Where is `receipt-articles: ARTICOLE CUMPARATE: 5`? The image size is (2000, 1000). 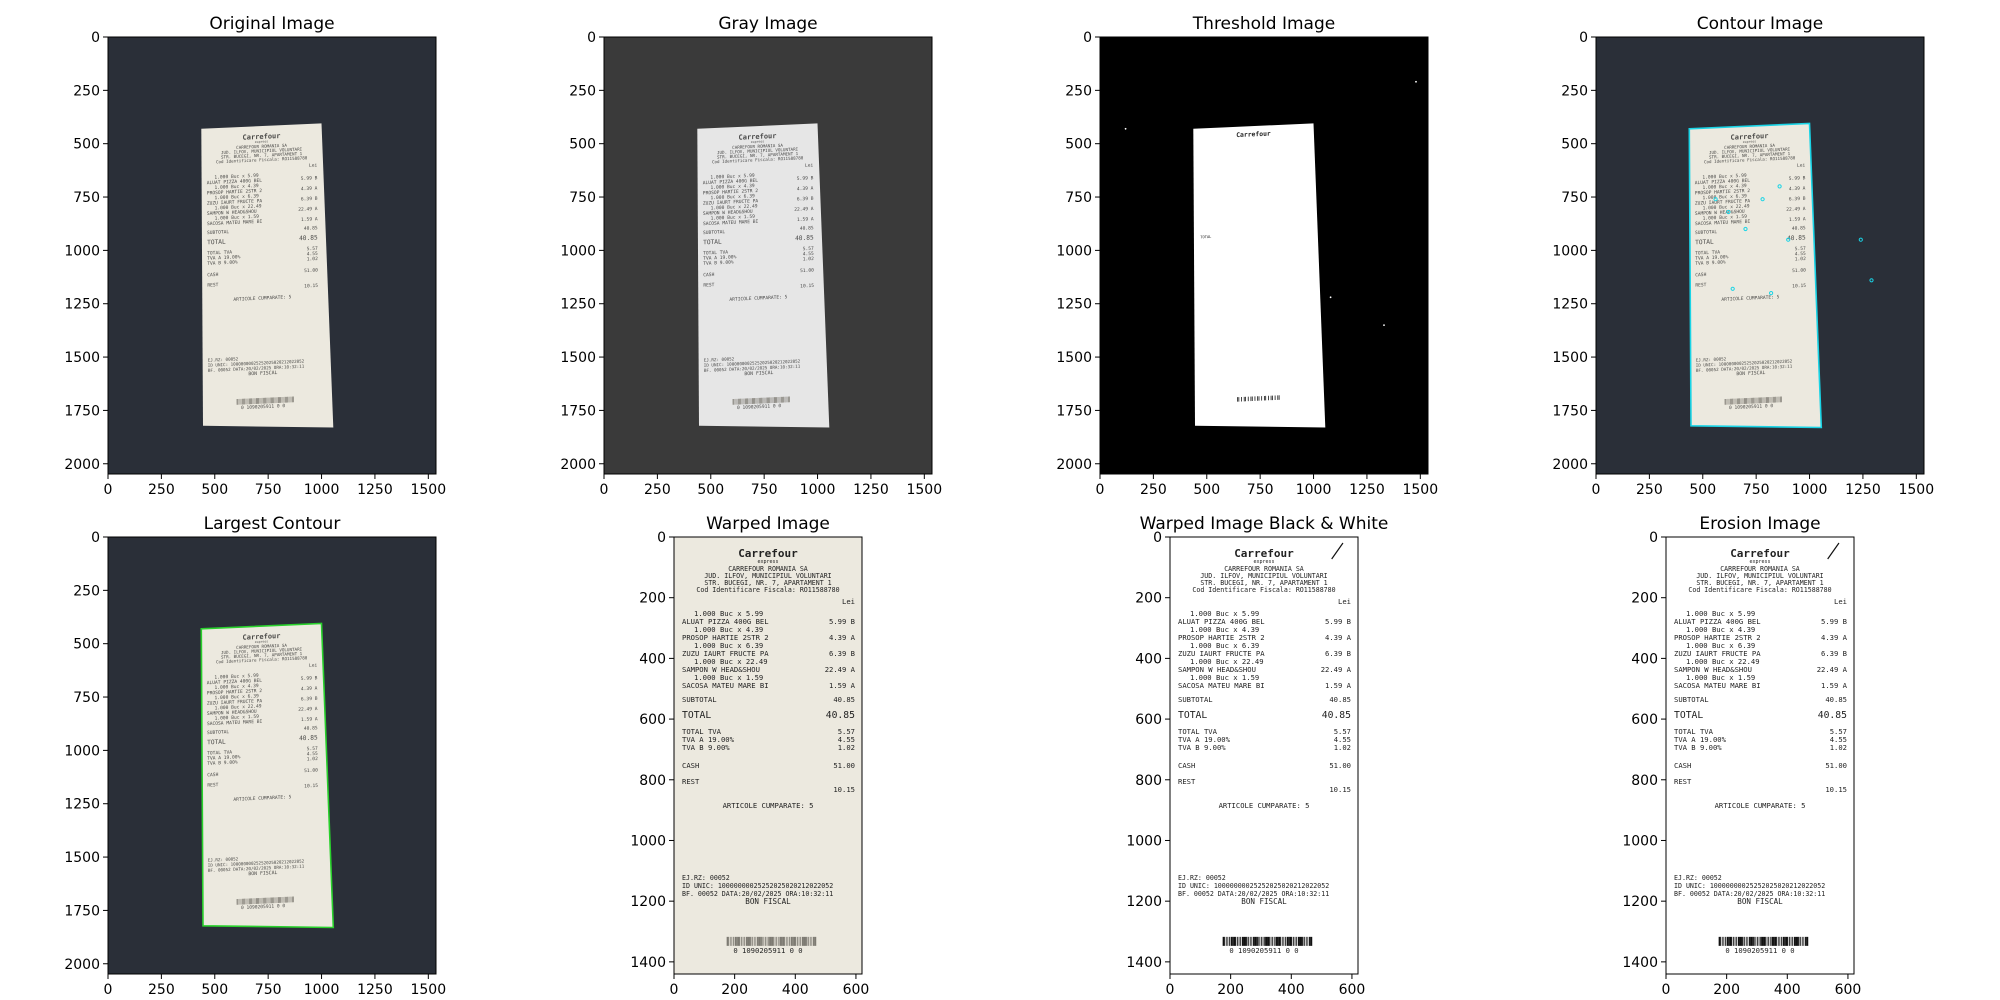 receipt-articles: ARTICOLE CUMPARATE: 5 is located at coordinates (1264, 805).